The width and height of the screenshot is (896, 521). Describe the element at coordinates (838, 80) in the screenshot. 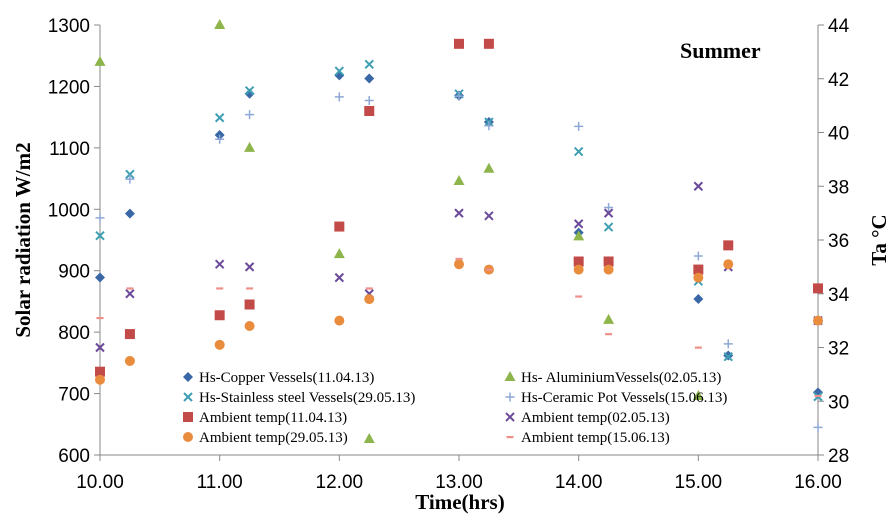

I see `y2-tick-label: 42` at that location.